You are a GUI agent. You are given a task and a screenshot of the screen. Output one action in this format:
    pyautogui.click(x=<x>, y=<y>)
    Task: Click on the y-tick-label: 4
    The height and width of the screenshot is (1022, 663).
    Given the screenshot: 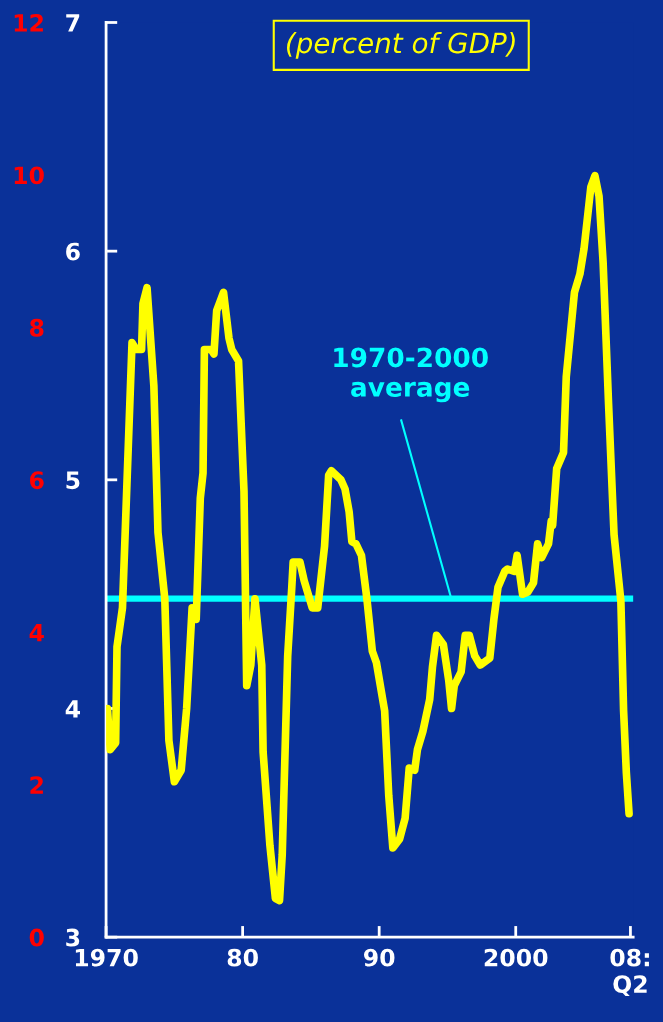 What is the action you would take?
    pyautogui.click(x=72, y=709)
    